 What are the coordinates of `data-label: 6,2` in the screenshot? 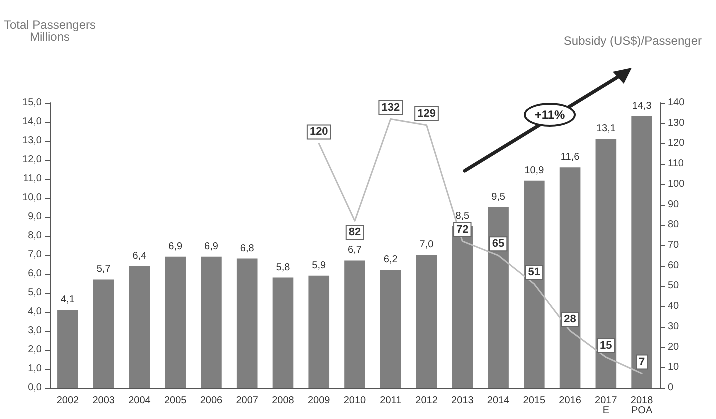 It's located at (391, 260).